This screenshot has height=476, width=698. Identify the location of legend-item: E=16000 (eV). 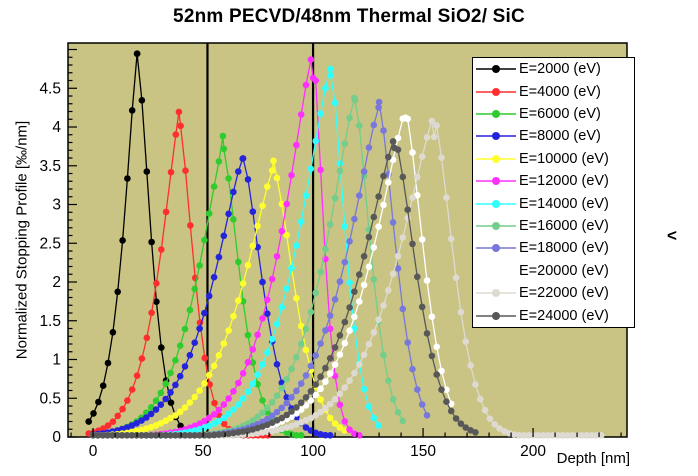
(553, 226).